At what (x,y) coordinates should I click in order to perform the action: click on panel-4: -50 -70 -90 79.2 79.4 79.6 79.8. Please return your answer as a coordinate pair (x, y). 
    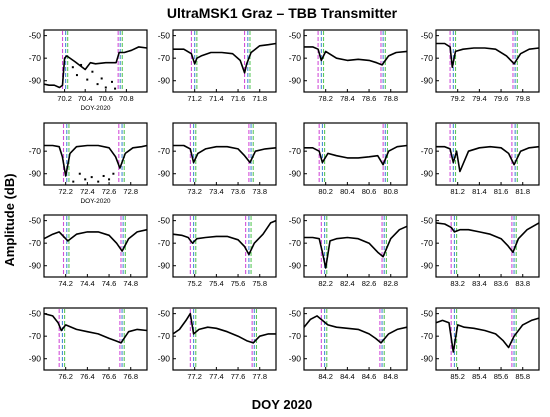
    Looking at the image, I should click on (480, 66).